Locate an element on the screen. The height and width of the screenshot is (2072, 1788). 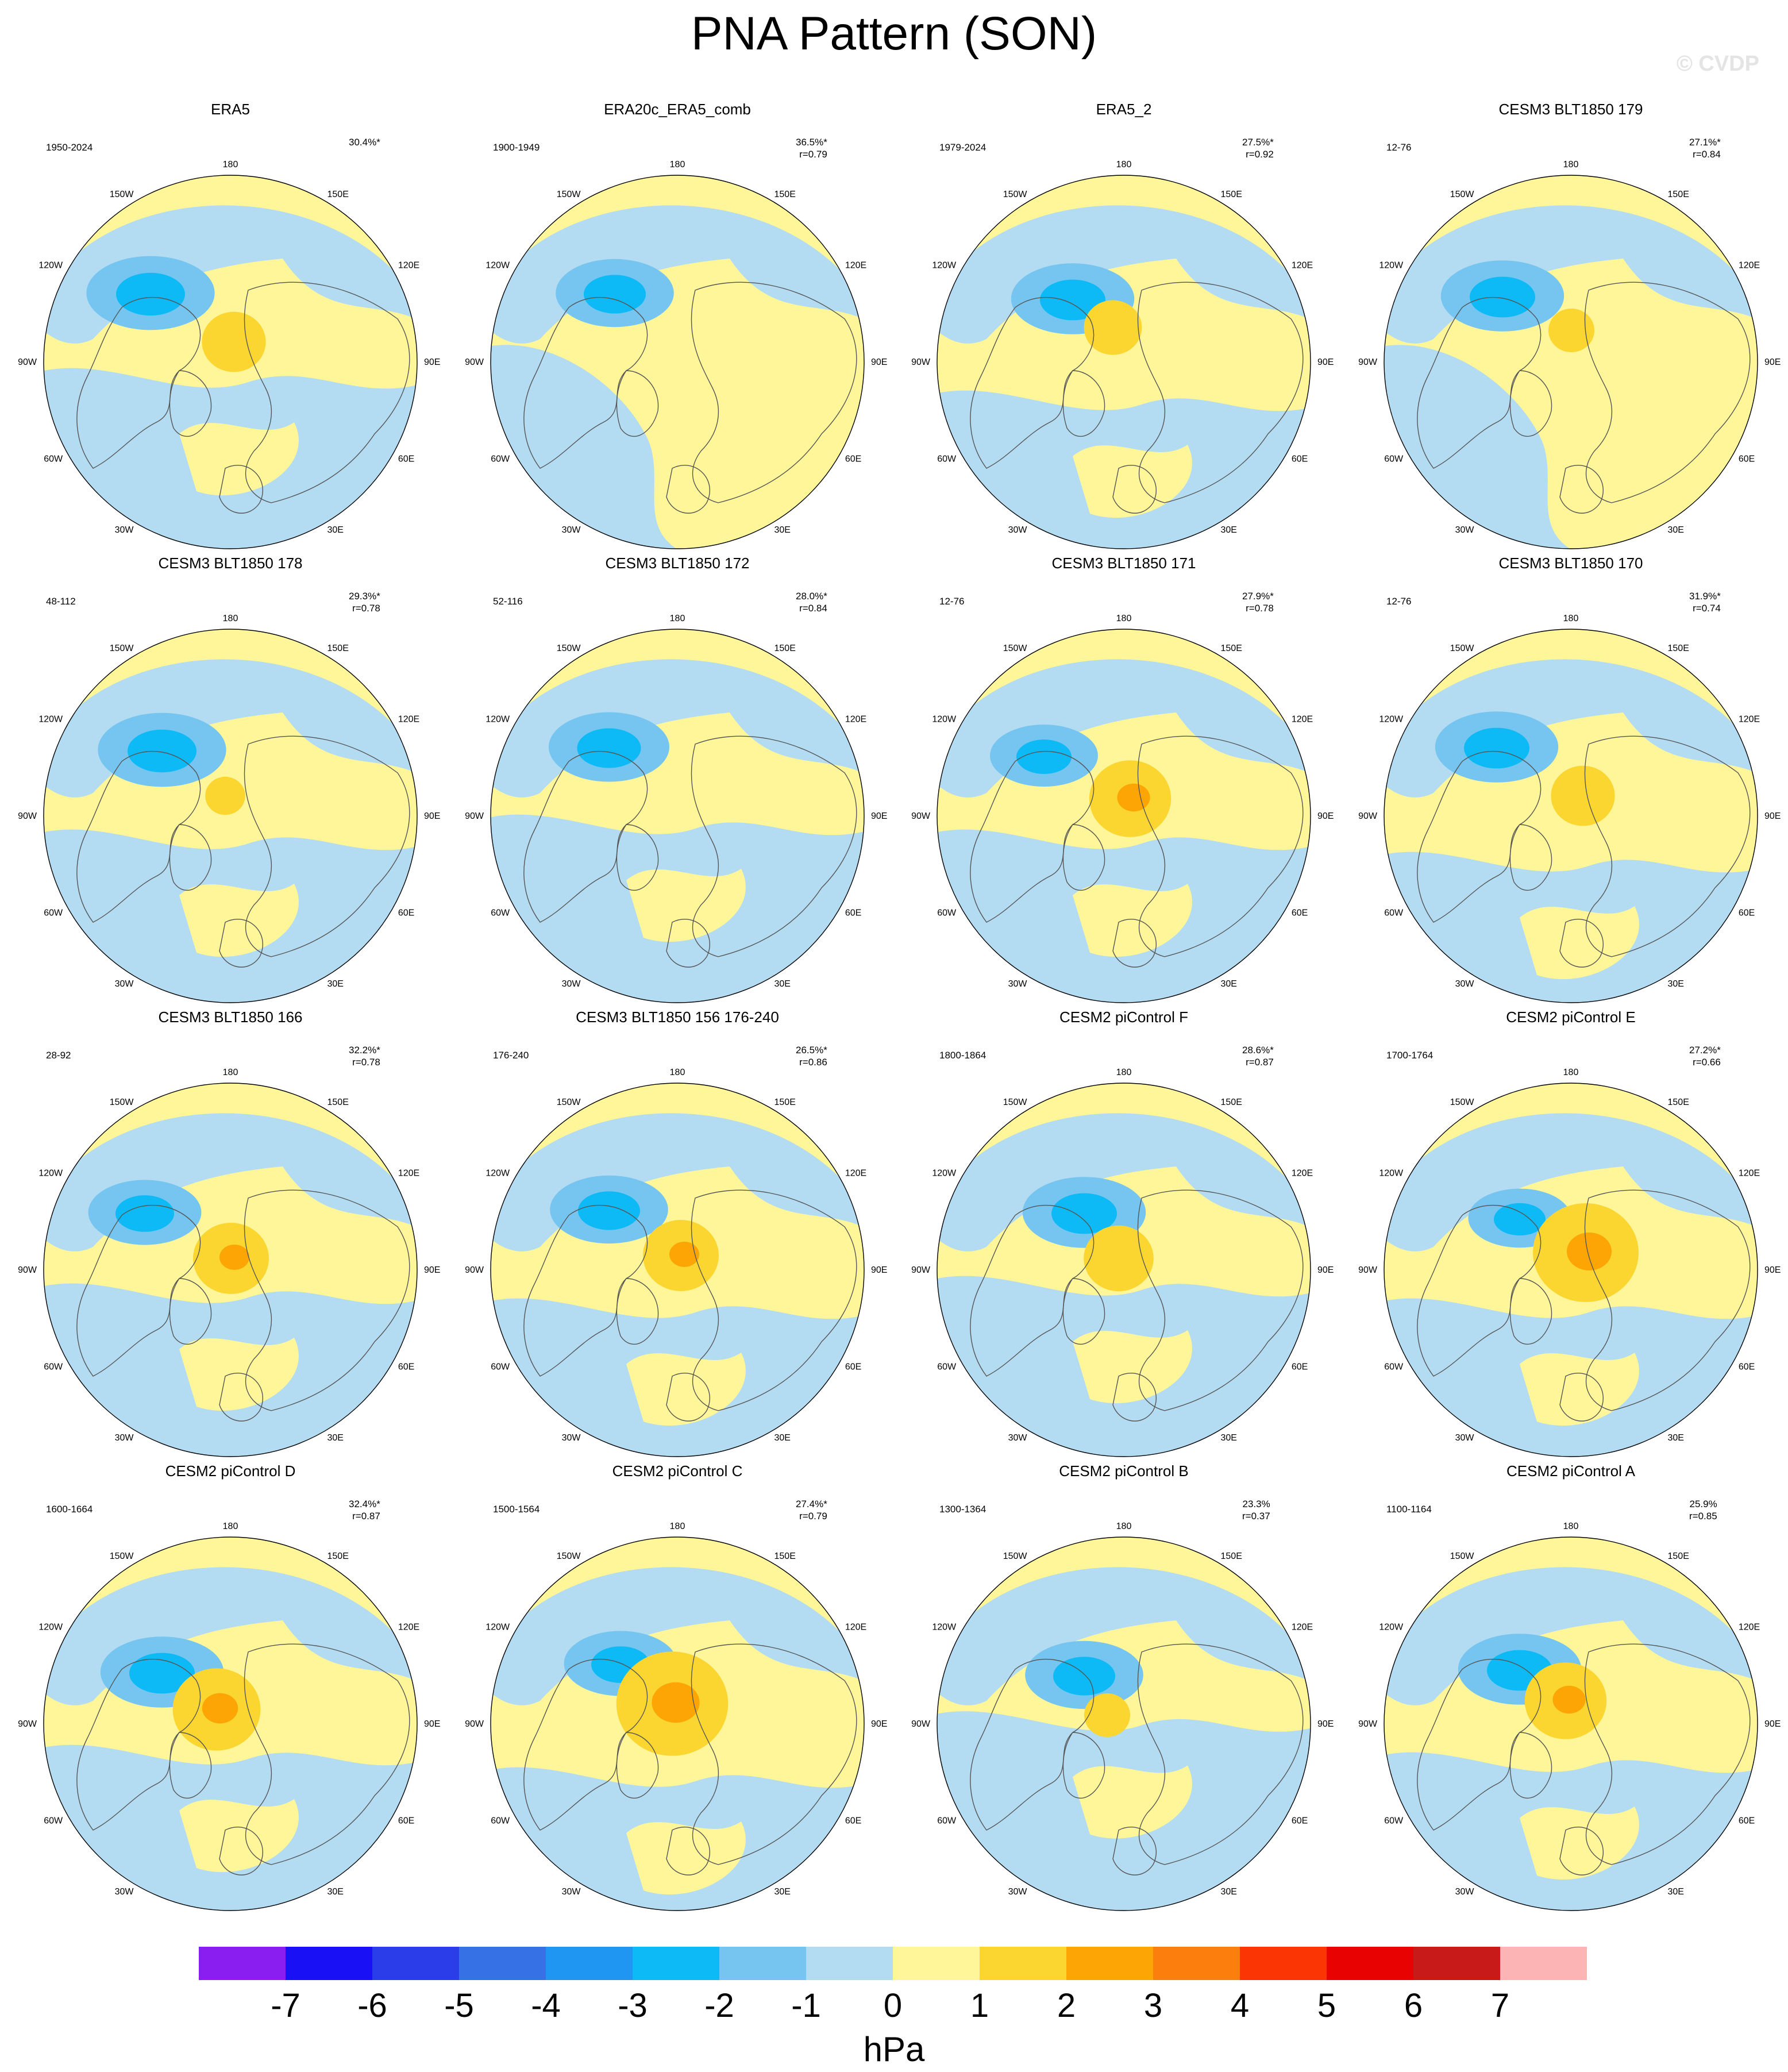
pattern-correlation: r=0.78 is located at coordinates (366, 1062).